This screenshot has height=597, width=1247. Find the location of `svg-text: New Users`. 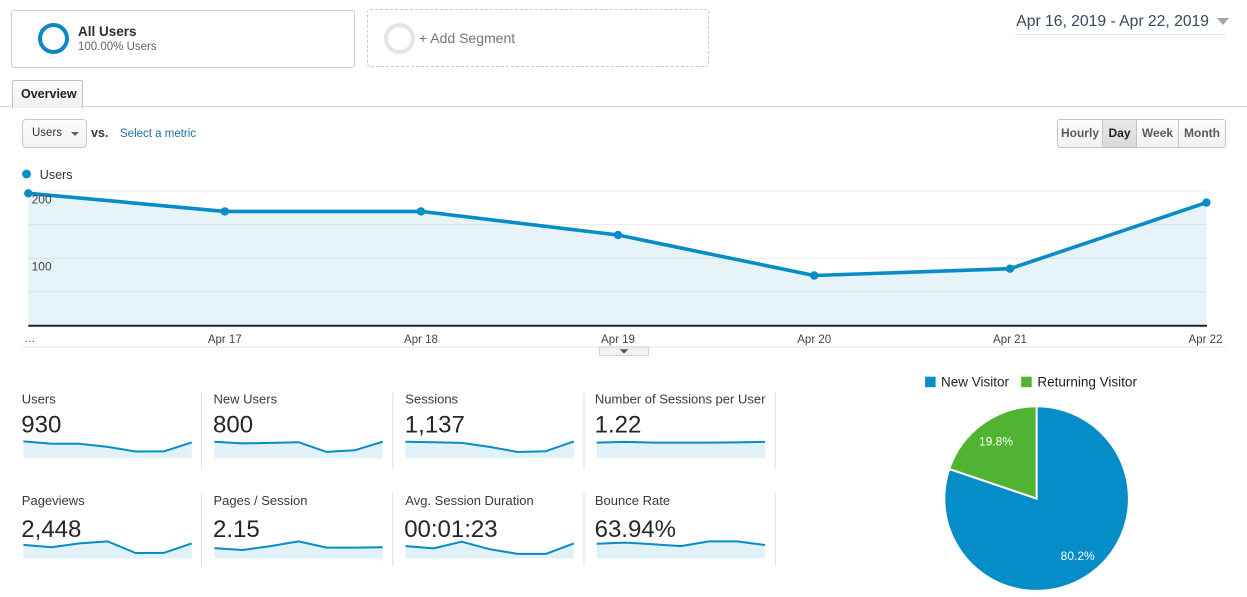

svg-text: New Users is located at coordinates (246, 399).